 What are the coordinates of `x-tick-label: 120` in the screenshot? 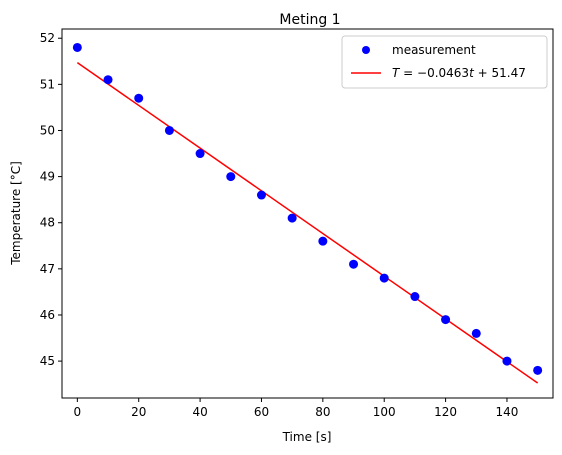 It's located at (445, 412).